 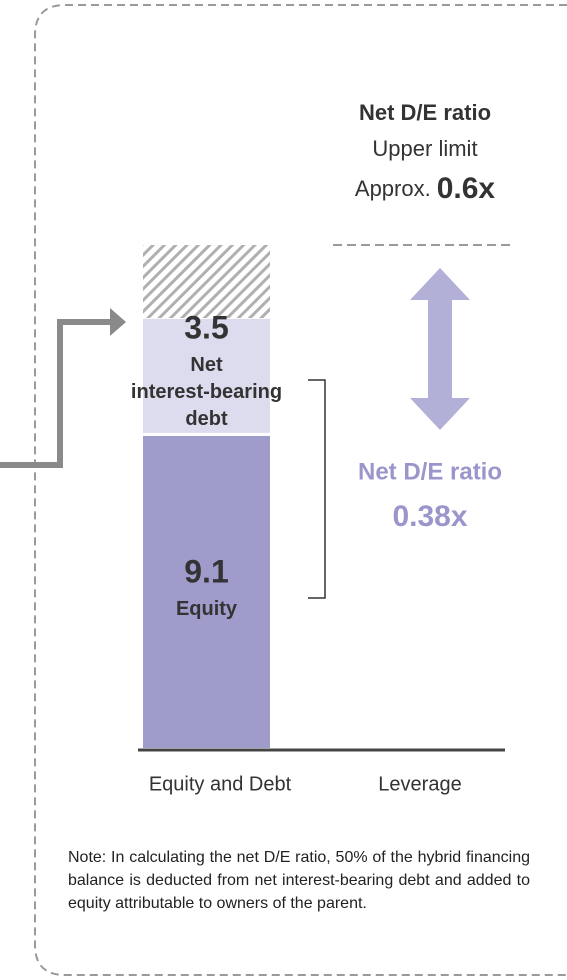 What do you see at coordinates (206, 281) in the screenshot?
I see `hatched-headroom` at bounding box center [206, 281].